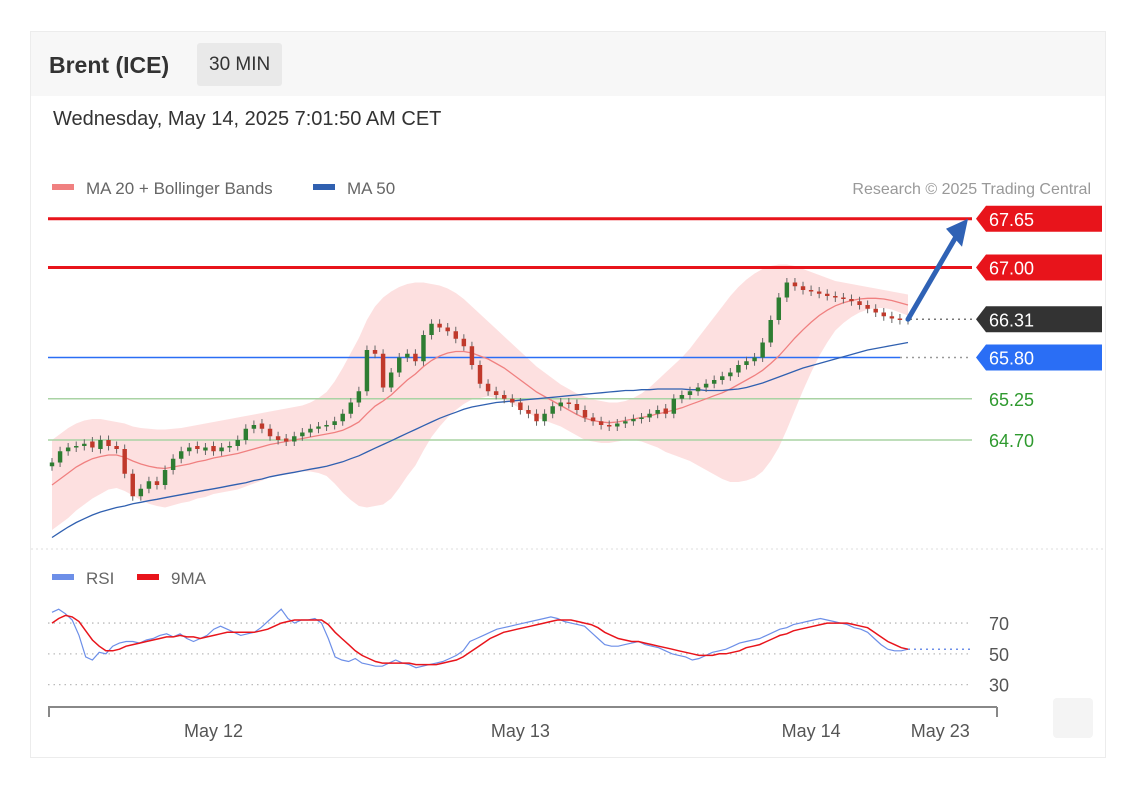 The height and width of the screenshot is (797, 1142). I want to click on chart-header: Brent (ICE) 30 MIN, so click(568, 64).